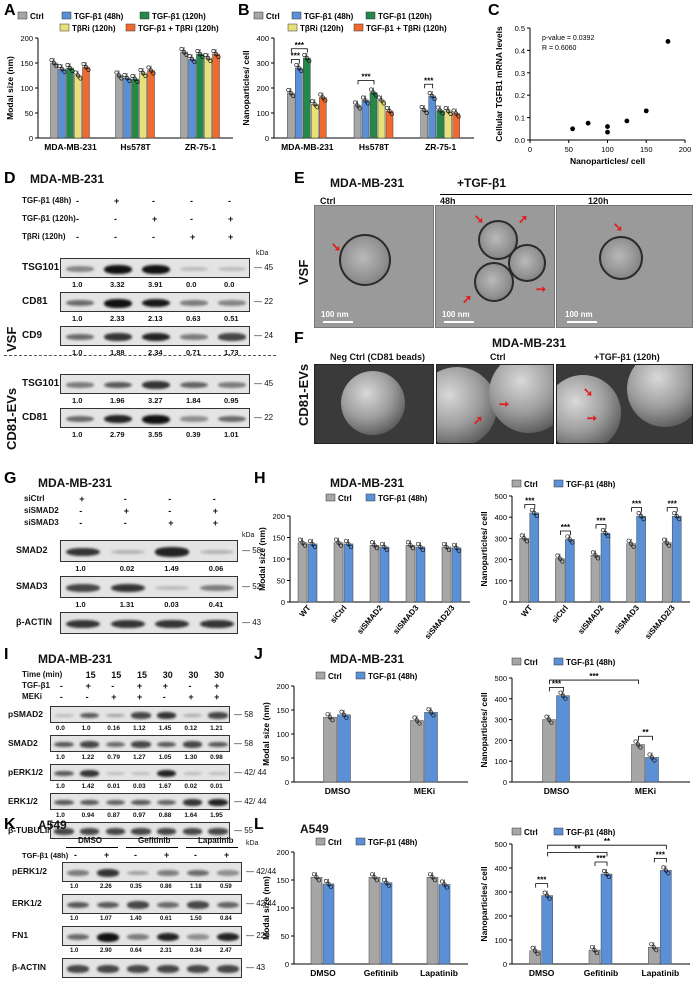 The width and height of the screenshot is (695, 992). What do you see at coordinates (140, 355) in the screenshot?
I see `panel-d-separator` at bounding box center [140, 355].